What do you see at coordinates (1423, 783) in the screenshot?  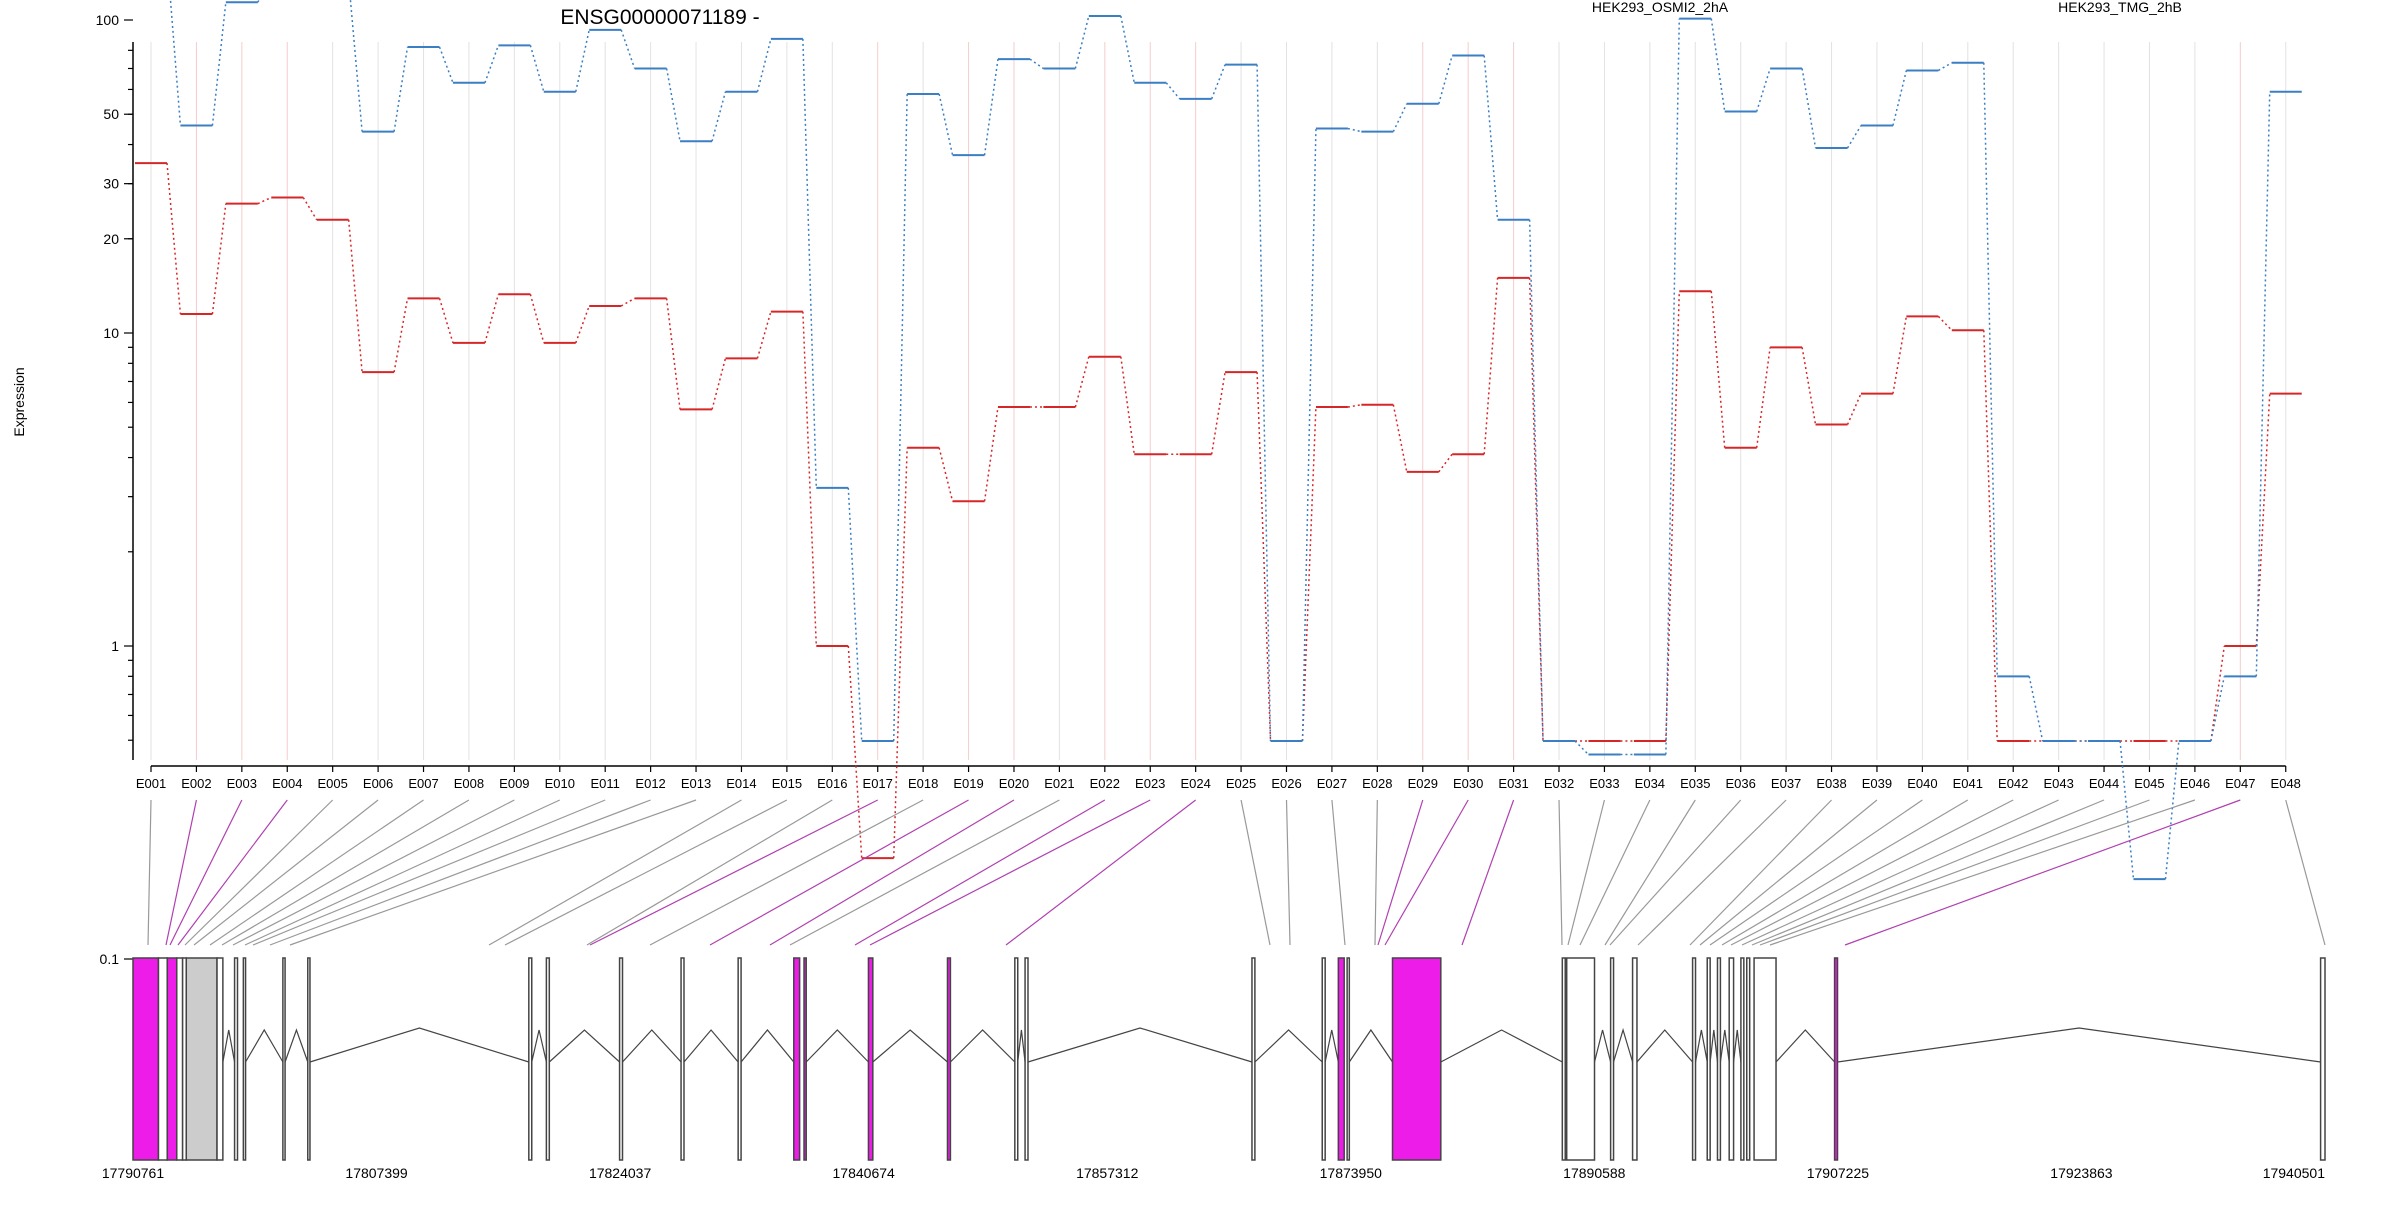 I see `x-tick-label-e029: E029` at bounding box center [1423, 783].